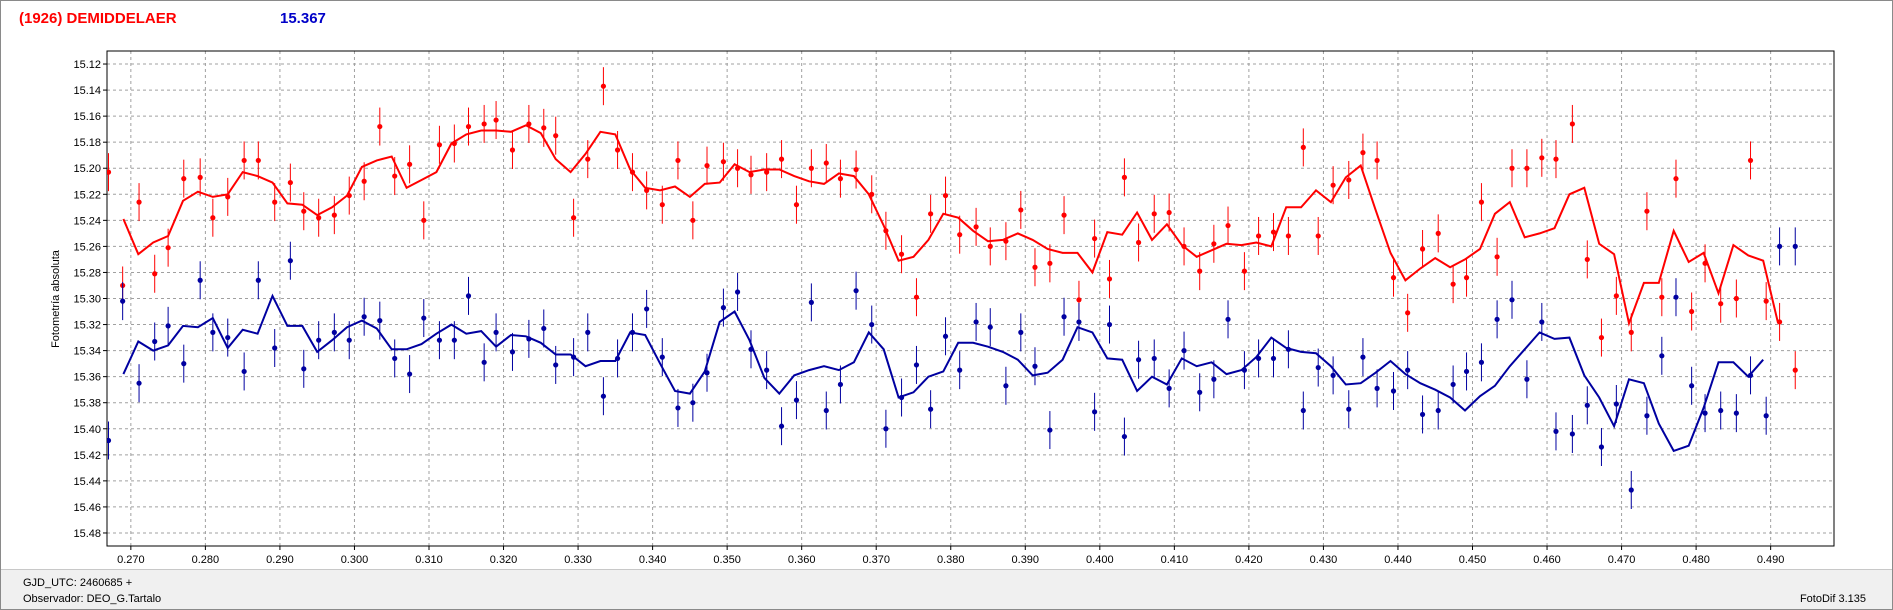  Describe the element at coordinates (87, 482) in the screenshot. I see `y-tick-label: 15.44` at that location.